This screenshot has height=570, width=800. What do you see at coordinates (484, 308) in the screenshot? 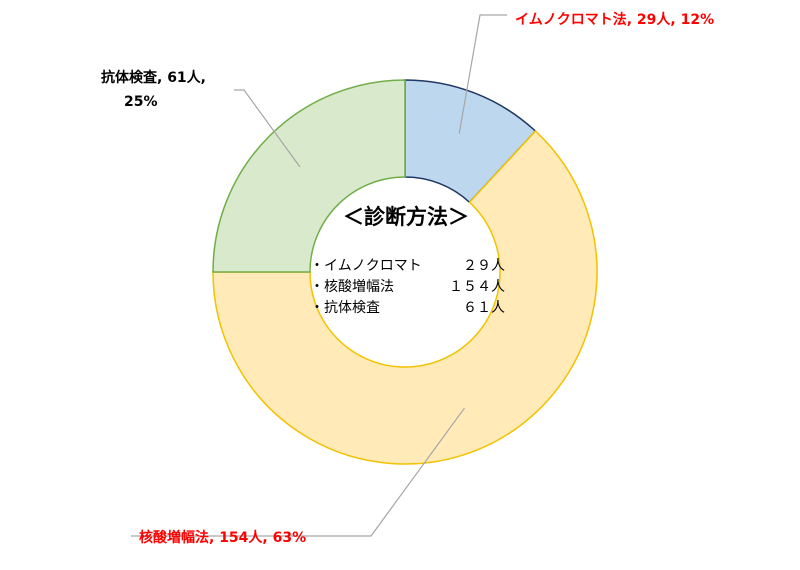
I see `center-list-count-2: ６１人` at bounding box center [484, 308].